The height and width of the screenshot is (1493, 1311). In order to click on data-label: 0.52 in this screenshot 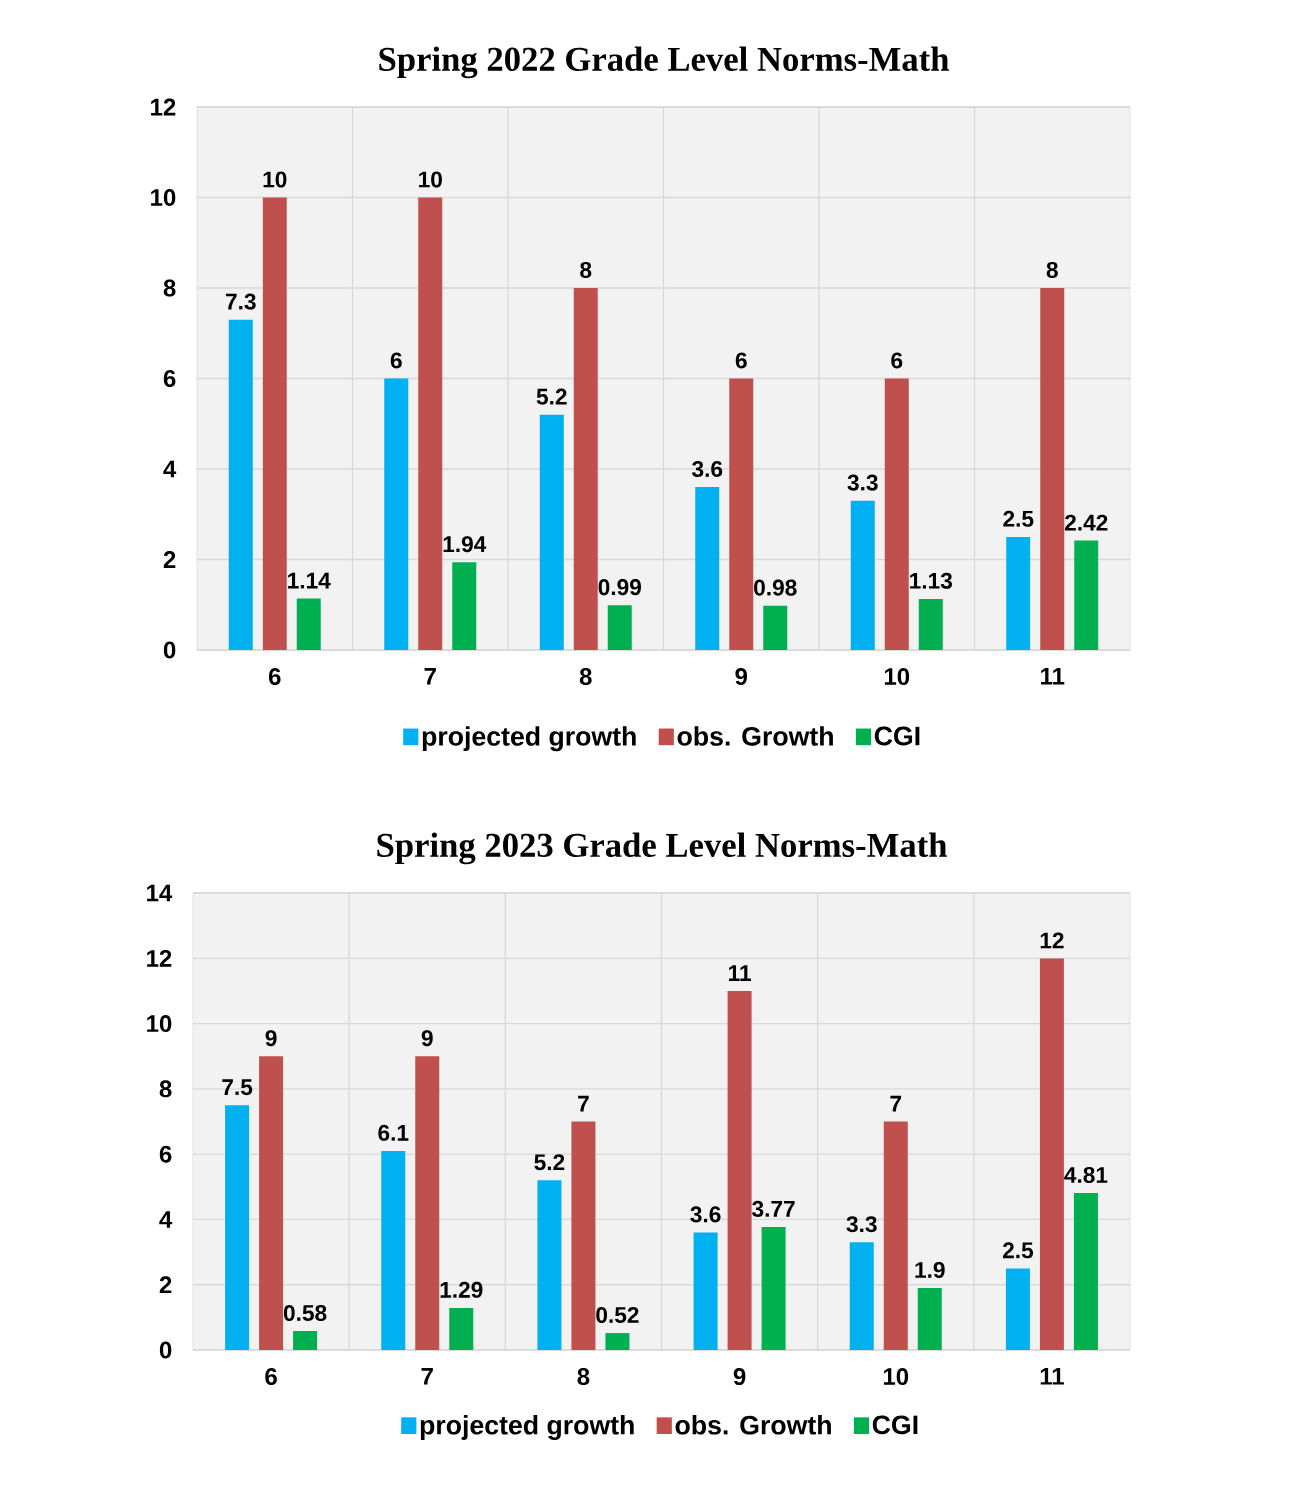, I will do `click(617, 1315)`.